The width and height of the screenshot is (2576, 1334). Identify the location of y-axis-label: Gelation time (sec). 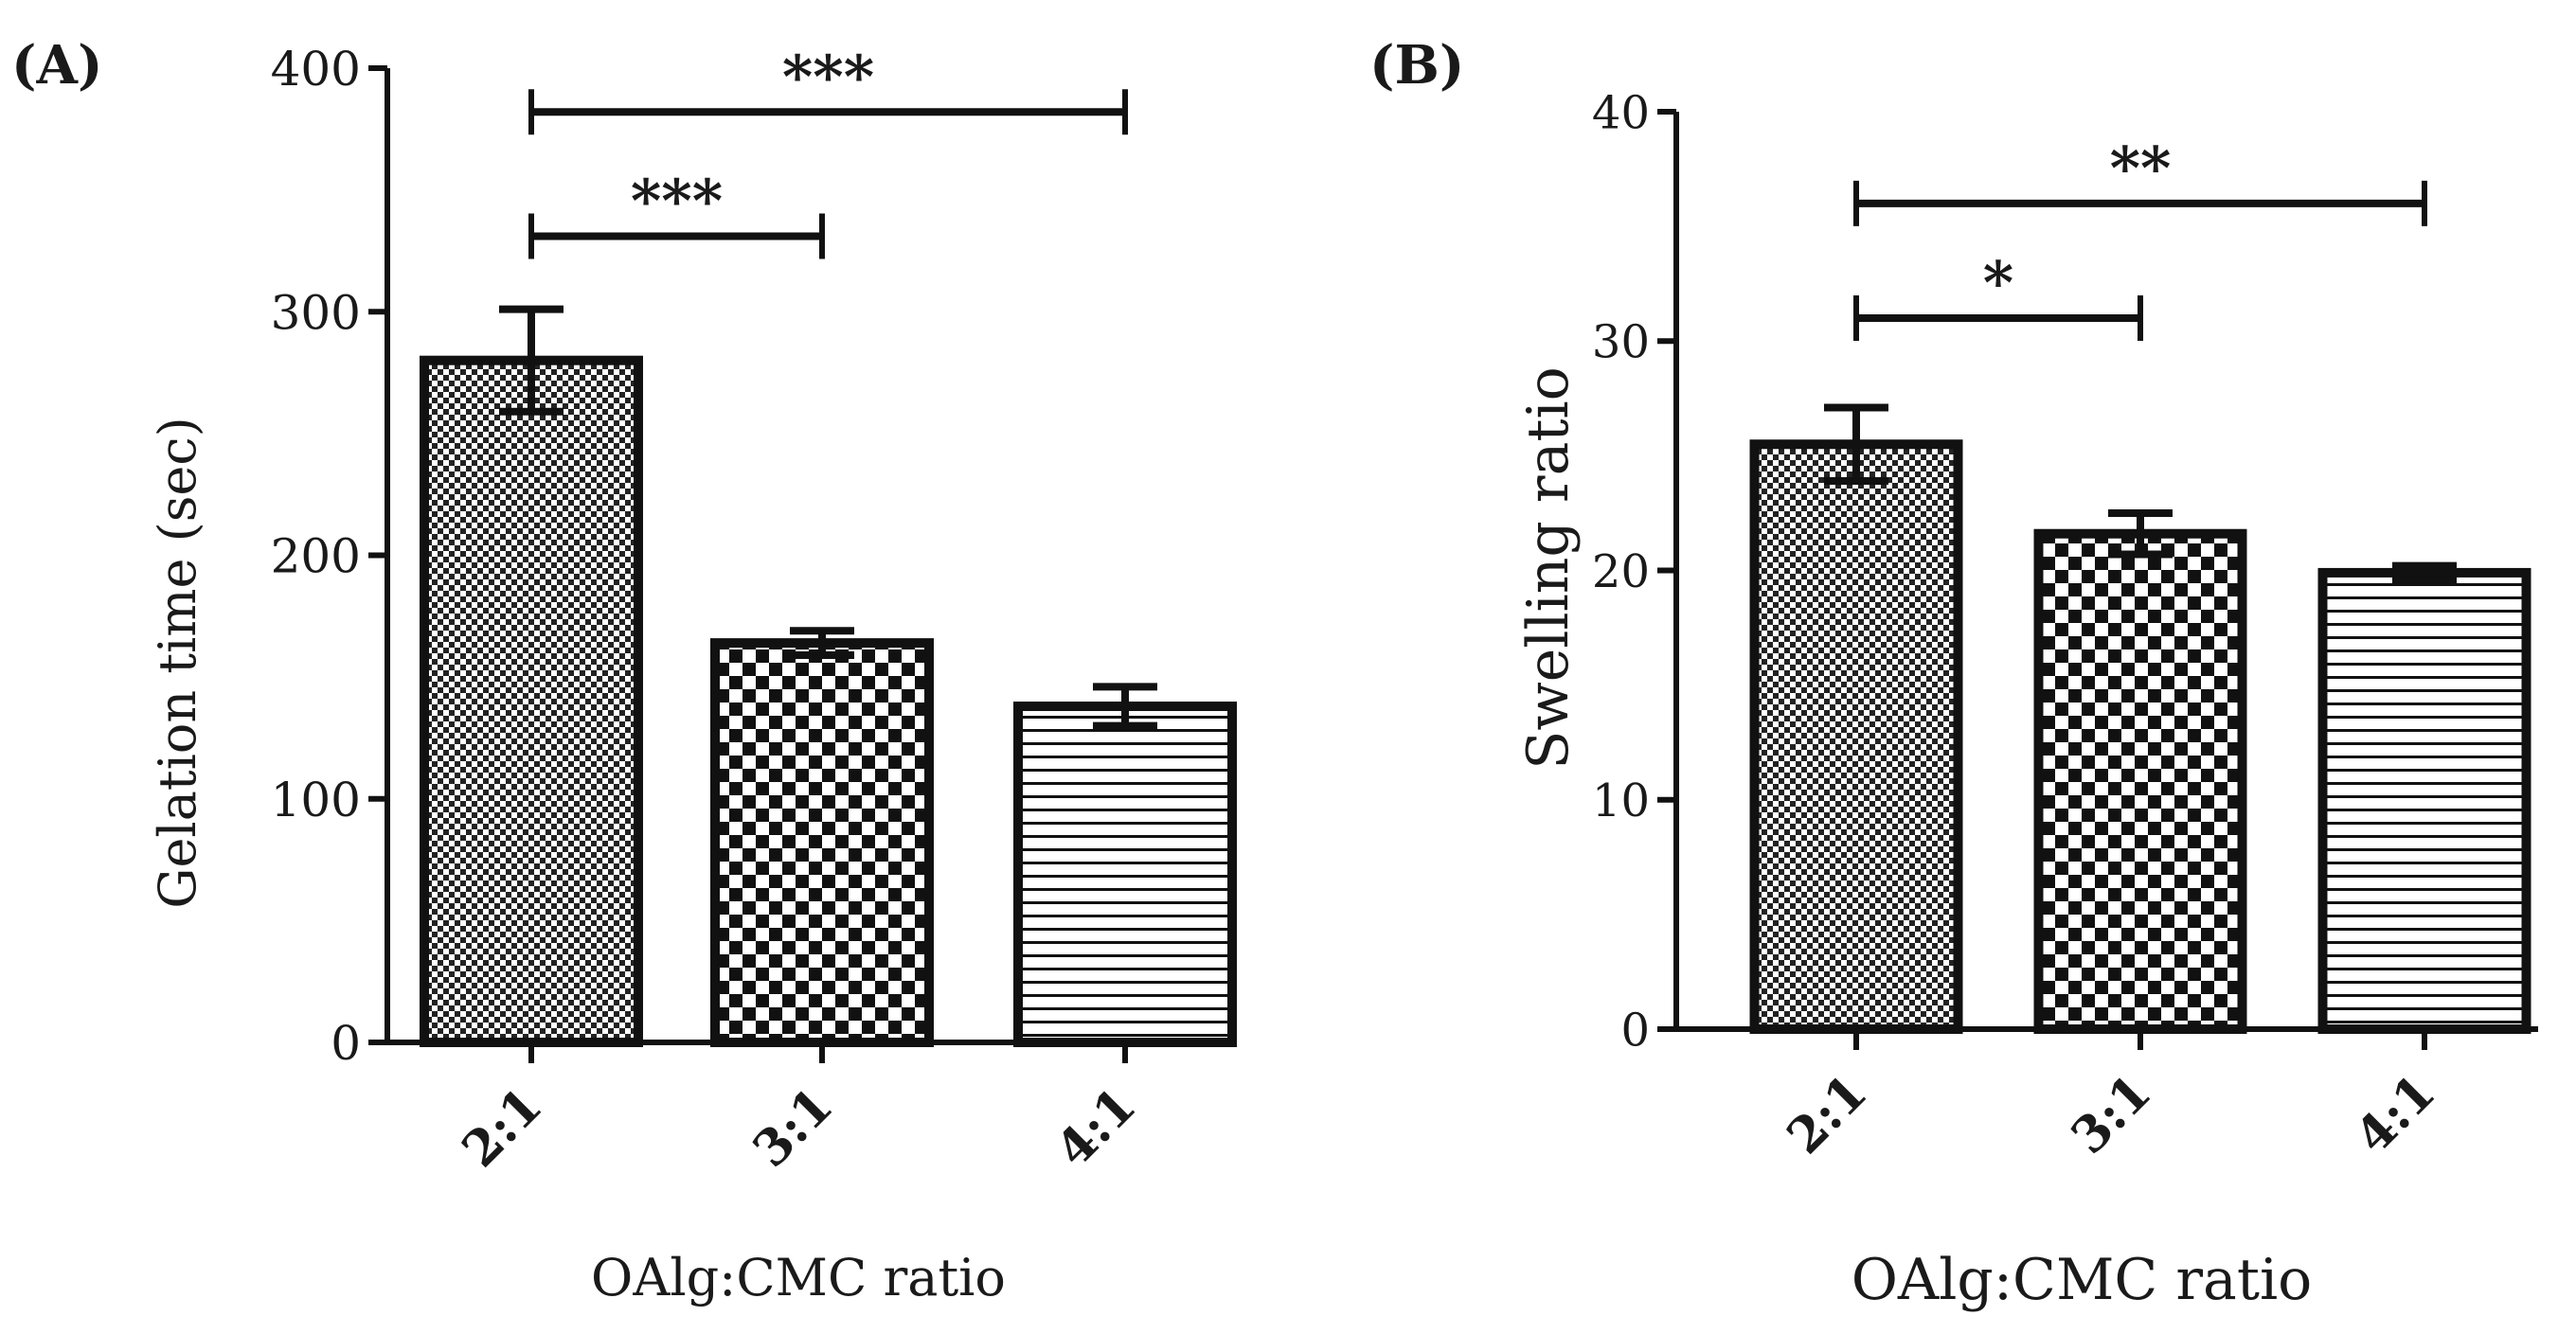
(177, 662).